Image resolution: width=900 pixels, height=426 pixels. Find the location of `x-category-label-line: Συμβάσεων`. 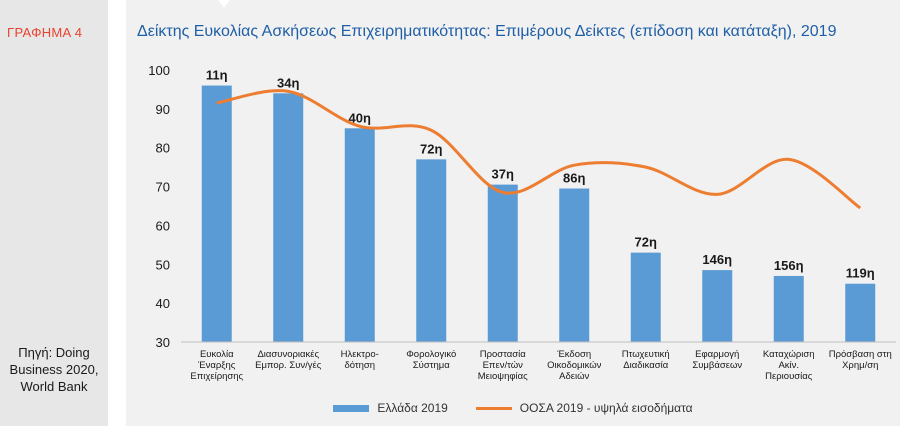

x-category-label-line: Συμβάσεων is located at coordinates (717, 365).